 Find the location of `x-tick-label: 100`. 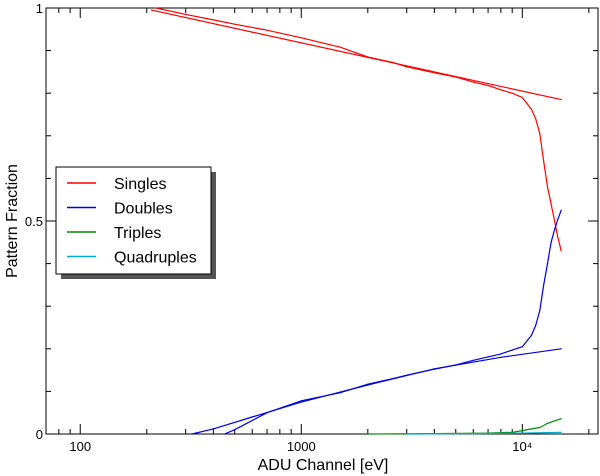

x-tick-label: 100 is located at coordinates (80, 446).